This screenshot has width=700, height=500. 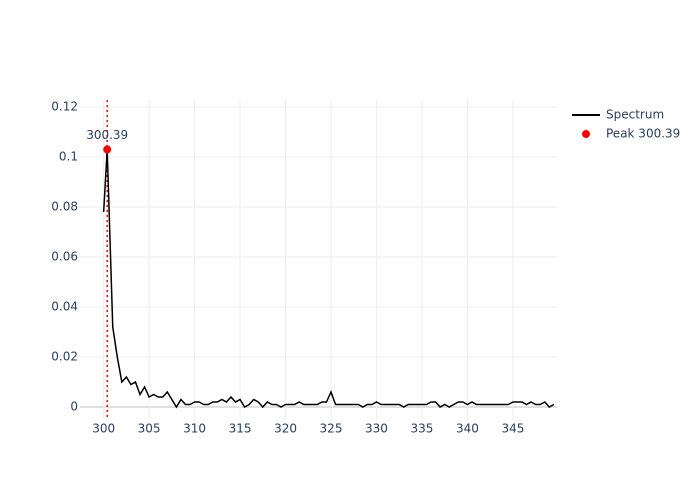 What do you see at coordinates (64, 207) in the screenshot?
I see `y-tick-label: 0.08` at bounding box center [64, 207].